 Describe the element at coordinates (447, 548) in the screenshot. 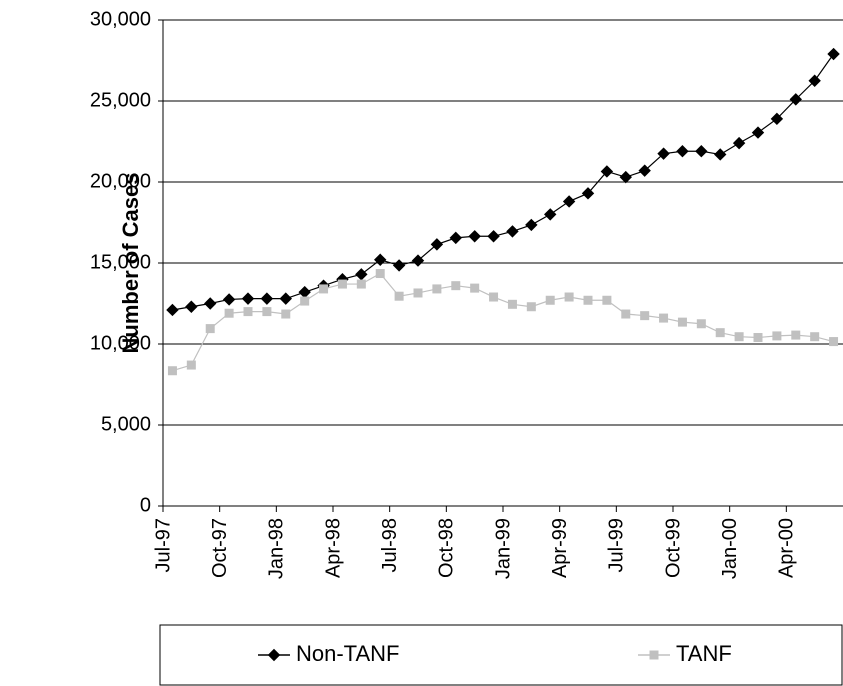

I see `x-tick-label: Oct-98` at that location.